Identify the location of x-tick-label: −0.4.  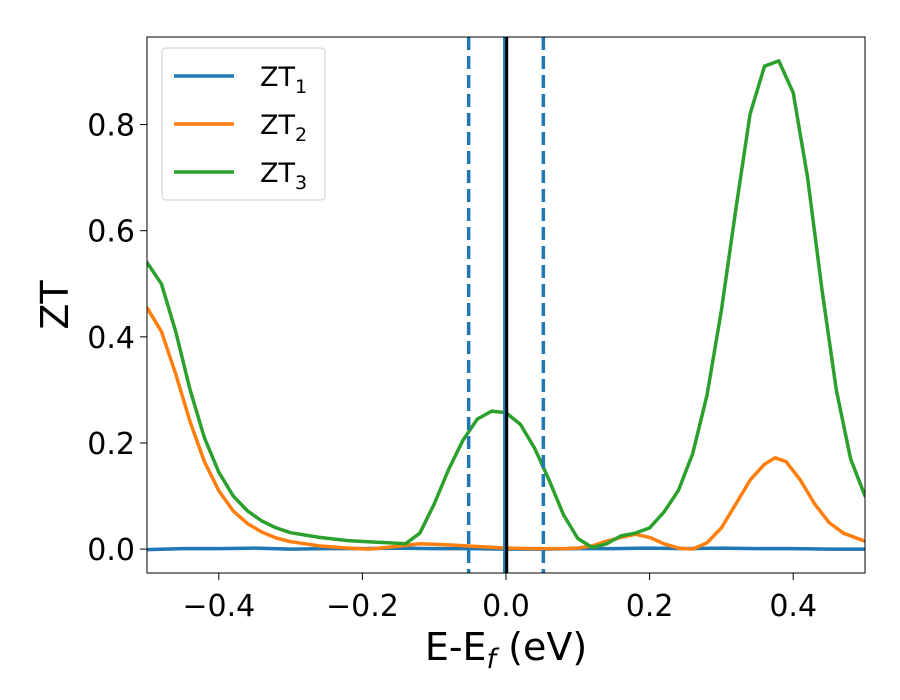
(218, 606).